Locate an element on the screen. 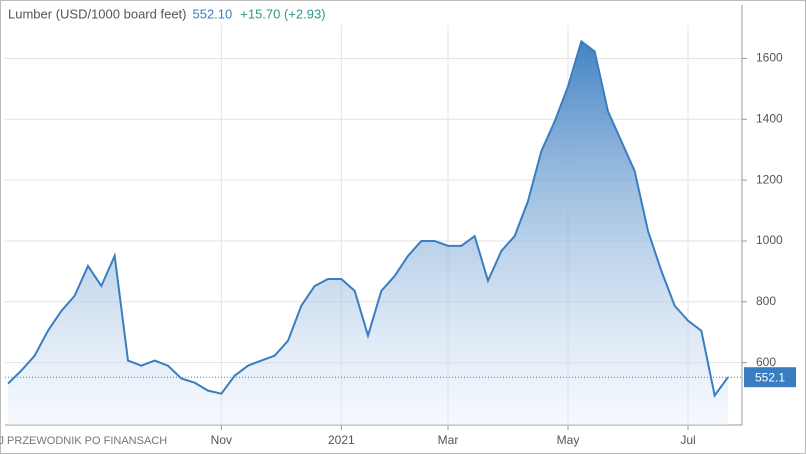 The image size is (806, 454). last-value-label: 552.1 is located at coordinates (770, 377).